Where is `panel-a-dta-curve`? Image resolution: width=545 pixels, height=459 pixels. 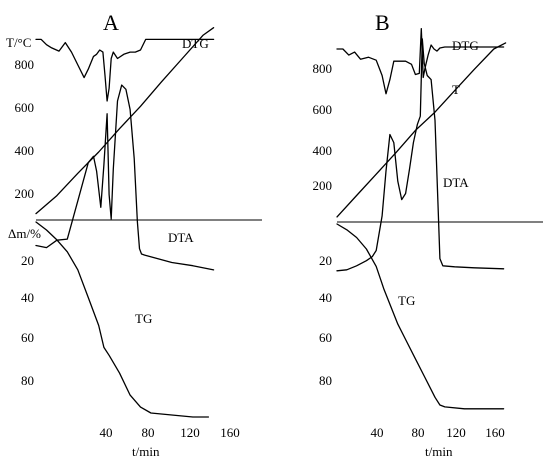 panel-a-dta-curve is located at coordinates (125, 177).